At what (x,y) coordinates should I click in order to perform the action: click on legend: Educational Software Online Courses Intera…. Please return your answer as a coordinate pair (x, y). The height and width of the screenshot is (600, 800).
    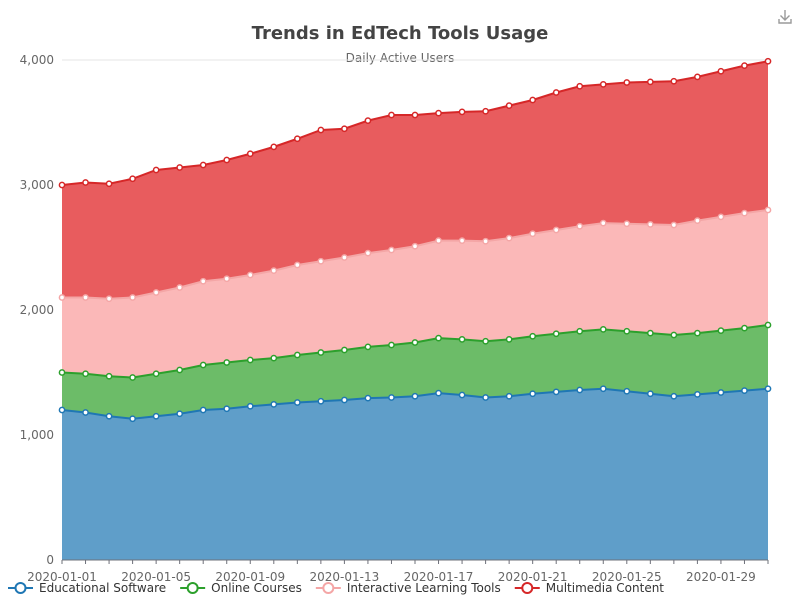
    Looking at the image, I should click on (336, 588).